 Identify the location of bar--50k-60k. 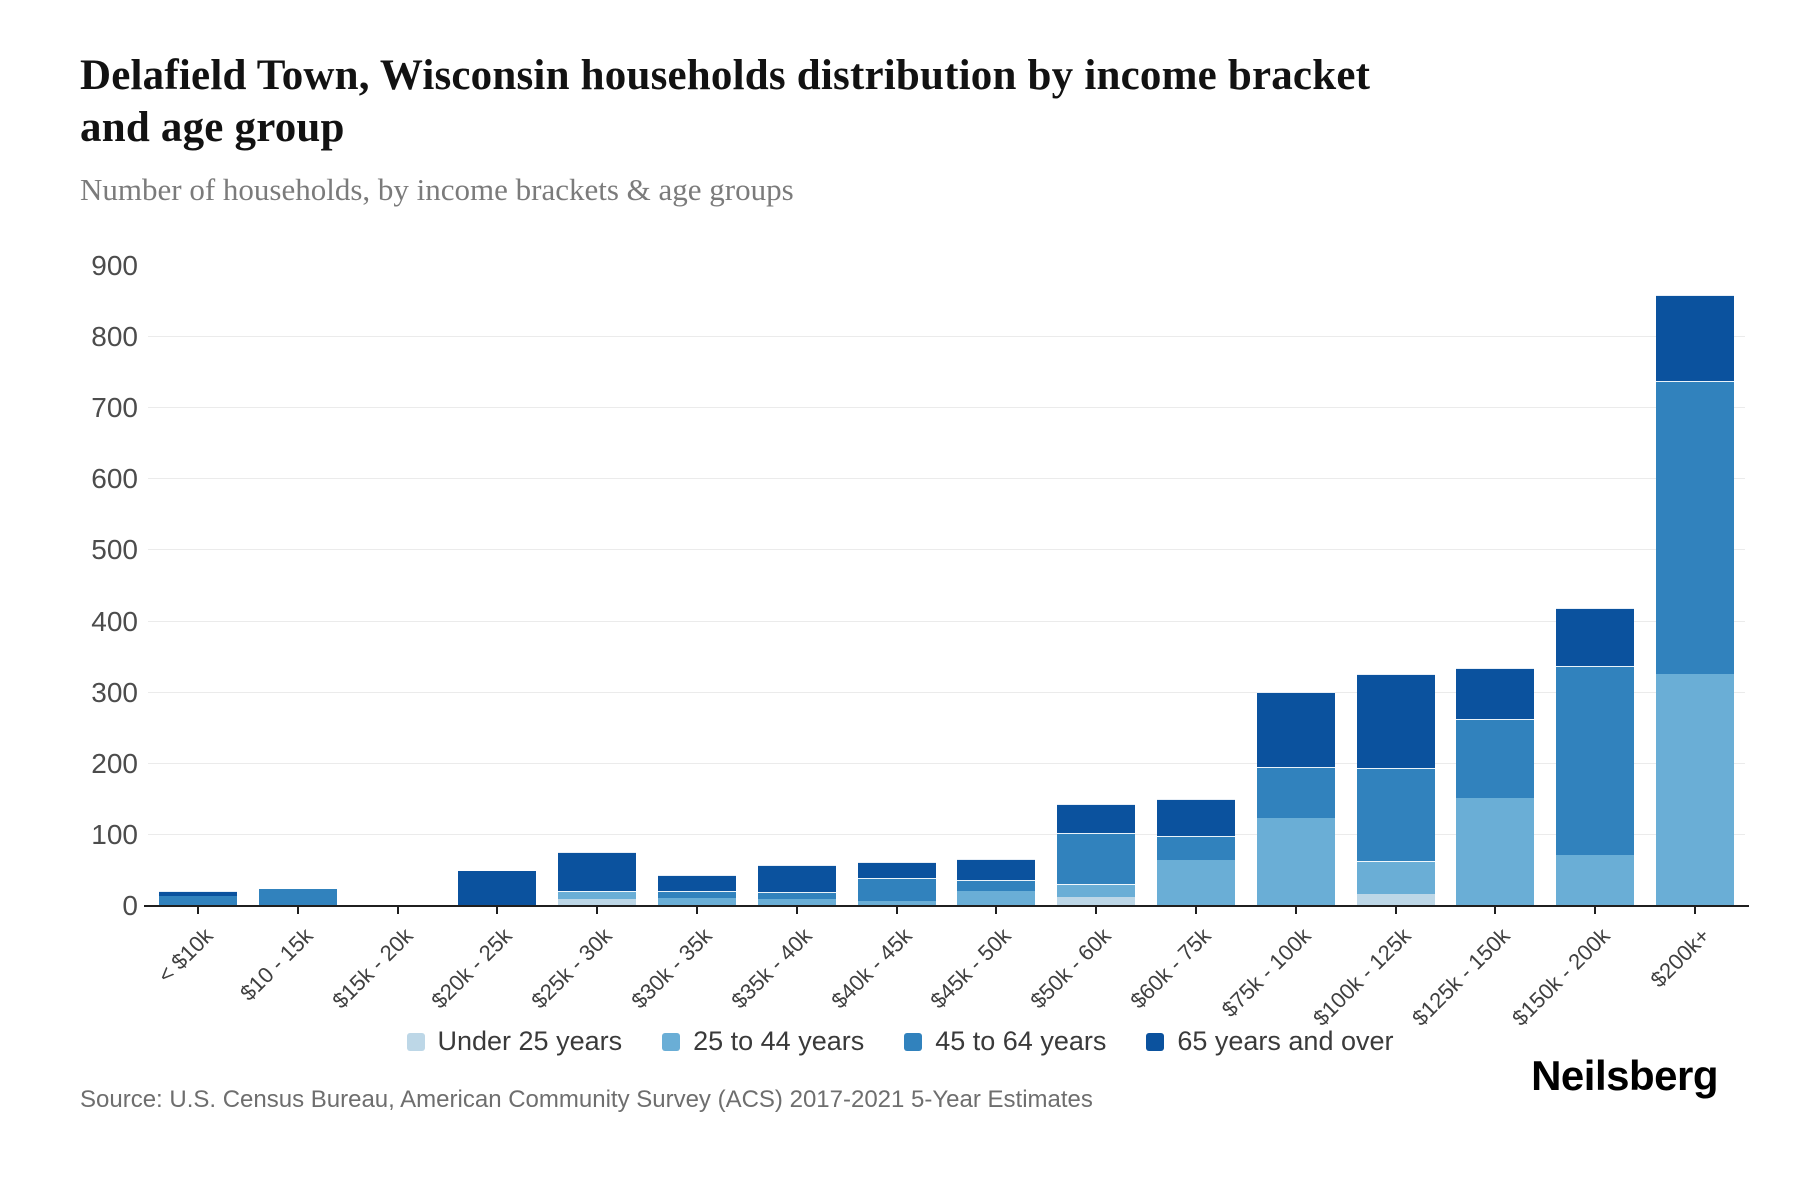
(1096, 854).